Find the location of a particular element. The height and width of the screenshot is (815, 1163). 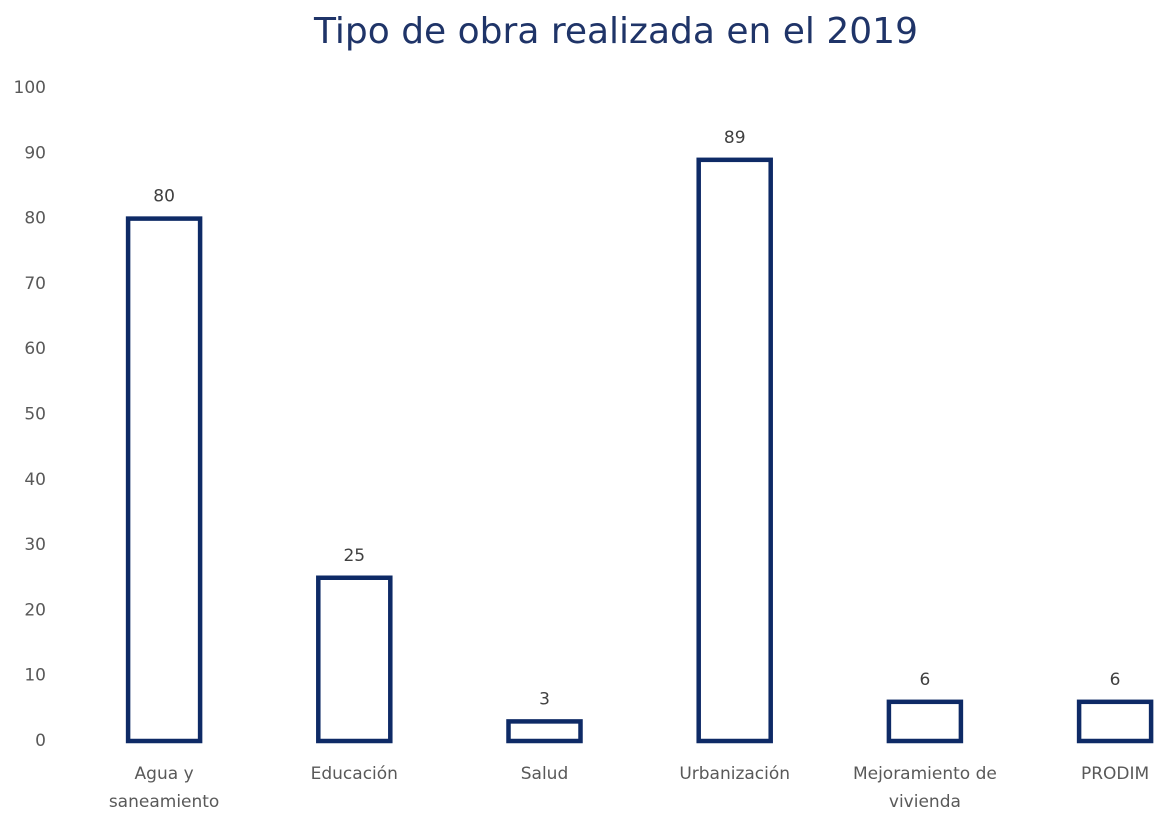

x-tick-label: Salud is located at coordinates (545, 774).